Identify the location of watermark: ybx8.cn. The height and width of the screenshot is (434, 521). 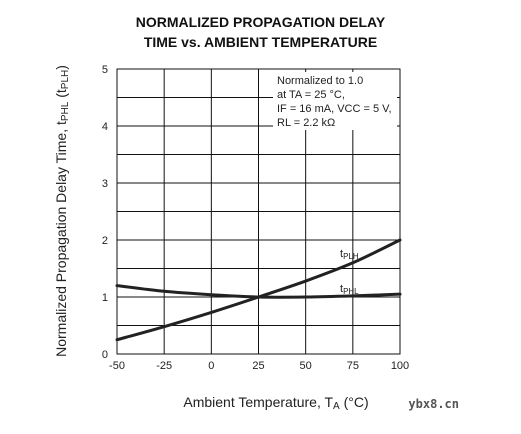
(433, 404).